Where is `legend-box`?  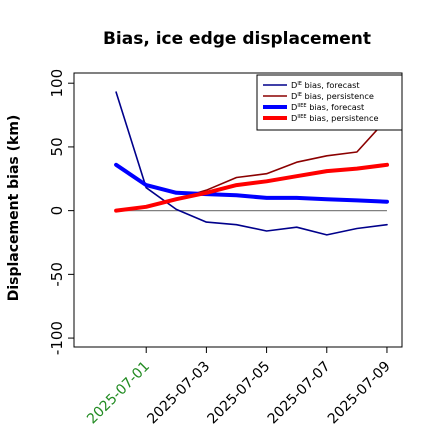
legend-box is located at coordinates (329, 102).